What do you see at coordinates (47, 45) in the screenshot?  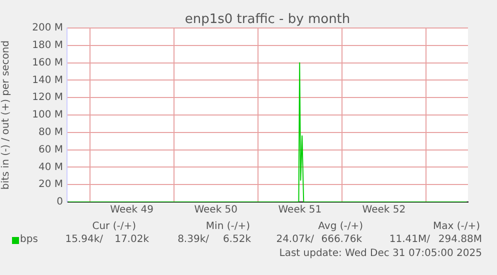 I see `y-tick-label: 180 M` at bounding box center [47, 45].